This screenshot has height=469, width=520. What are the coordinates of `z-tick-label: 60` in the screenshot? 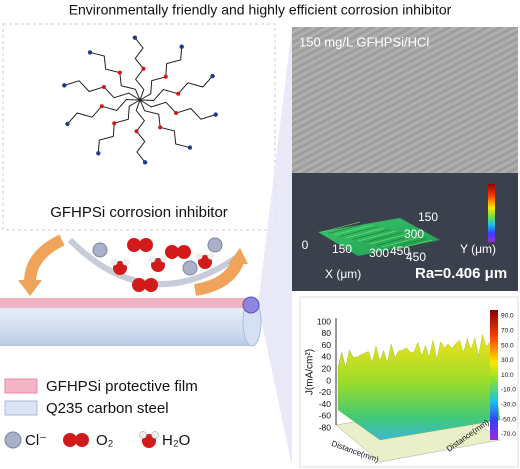 It's located at (327, 345).